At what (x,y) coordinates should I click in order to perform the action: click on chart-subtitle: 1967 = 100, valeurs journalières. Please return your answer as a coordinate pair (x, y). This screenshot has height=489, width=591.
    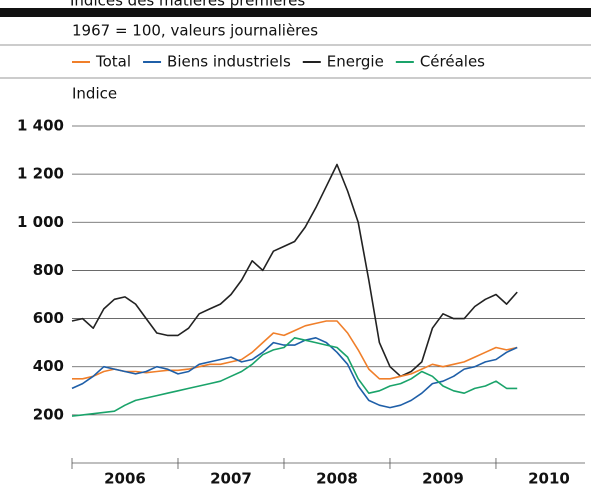
    Looking at the image, I should click on (195, 31).